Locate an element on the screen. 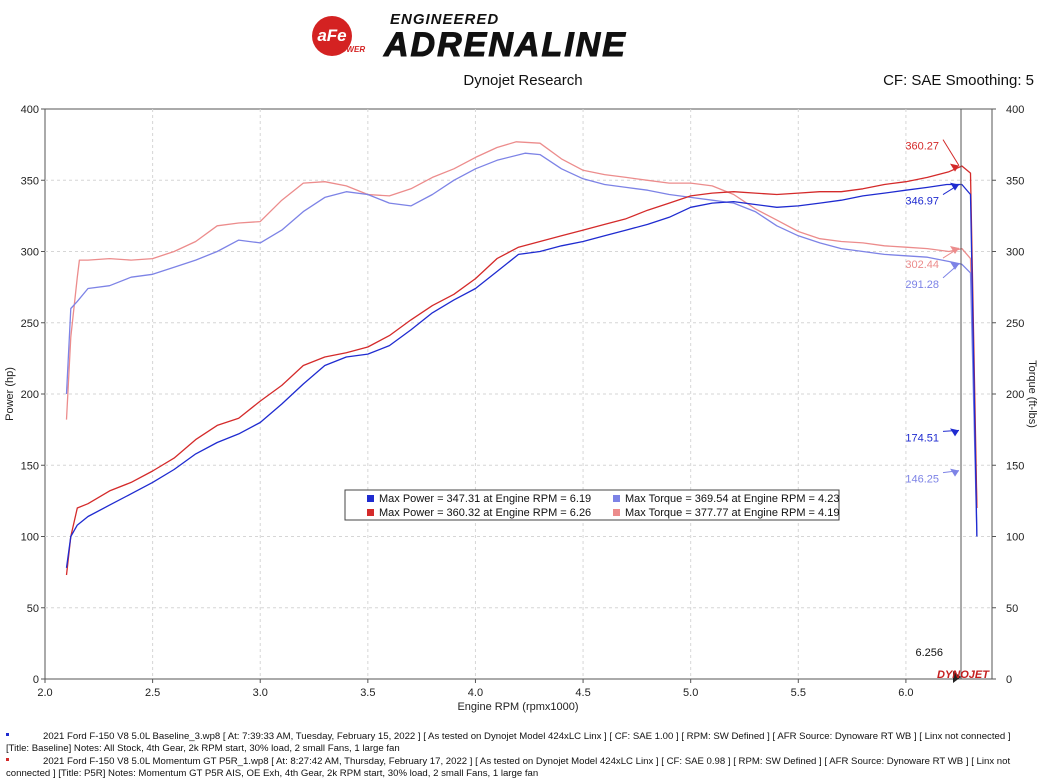  y2-tick-label: 150 is located at coordinates (1015, 466).